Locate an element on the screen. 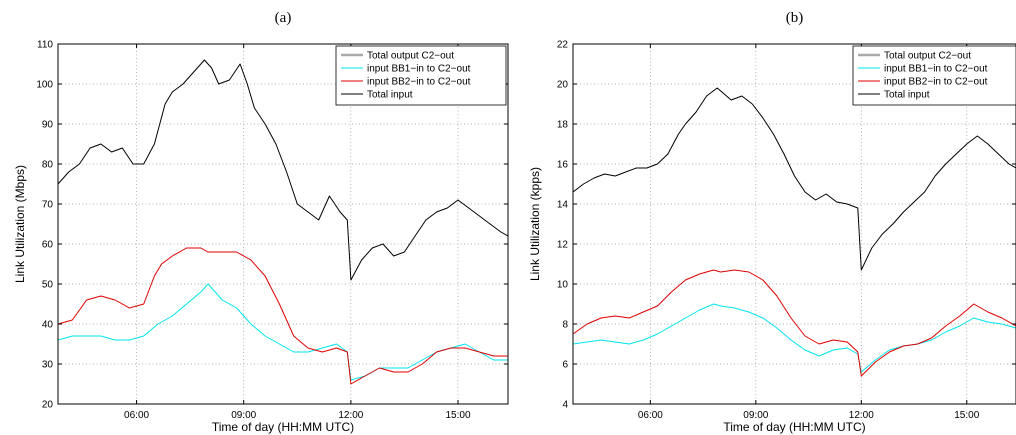  y-tick-label-0: 20 is located at coordinates (48, 405).